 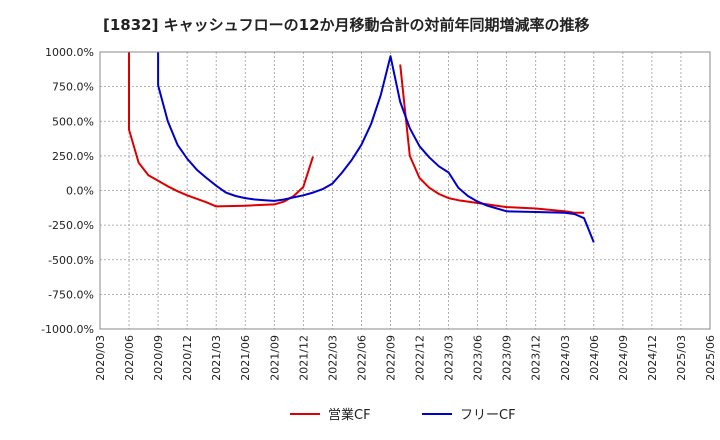 I want to click on x-tick-label: 2023/09, so click(x=507, y=358).